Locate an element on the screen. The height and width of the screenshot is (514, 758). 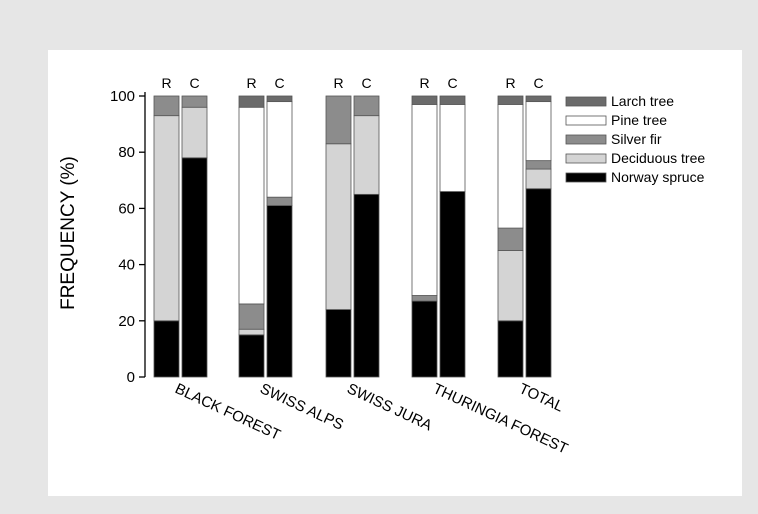
bar-segment-total-c-norway-spruce is located at coordinates (538, 283).